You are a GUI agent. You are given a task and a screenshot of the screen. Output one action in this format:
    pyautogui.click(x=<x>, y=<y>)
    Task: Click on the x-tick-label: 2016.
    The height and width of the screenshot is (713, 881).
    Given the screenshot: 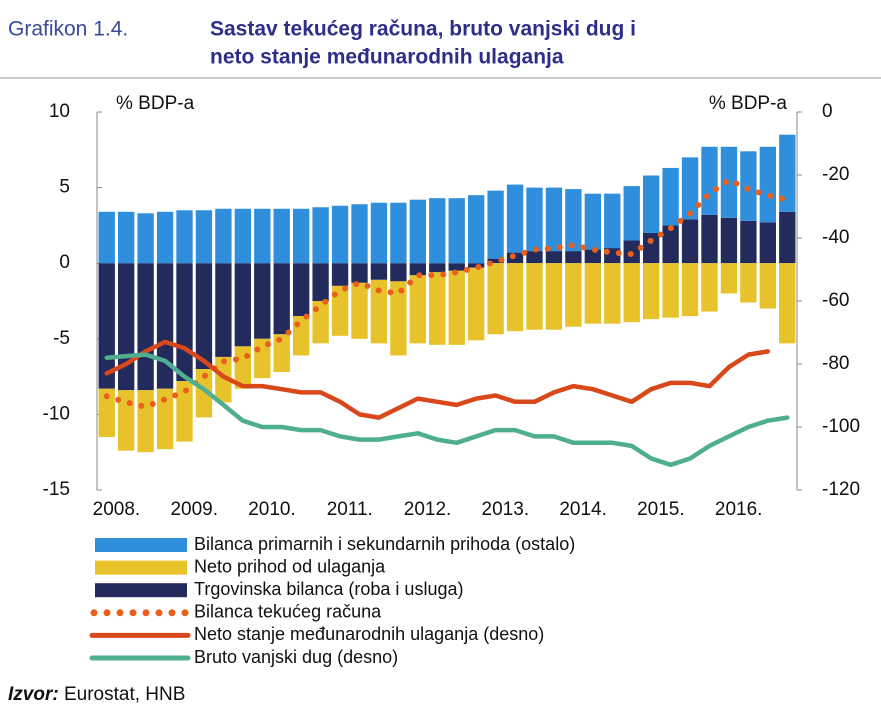 What is the action you would take?
    pyautogui.click(x=739, y=509)
    